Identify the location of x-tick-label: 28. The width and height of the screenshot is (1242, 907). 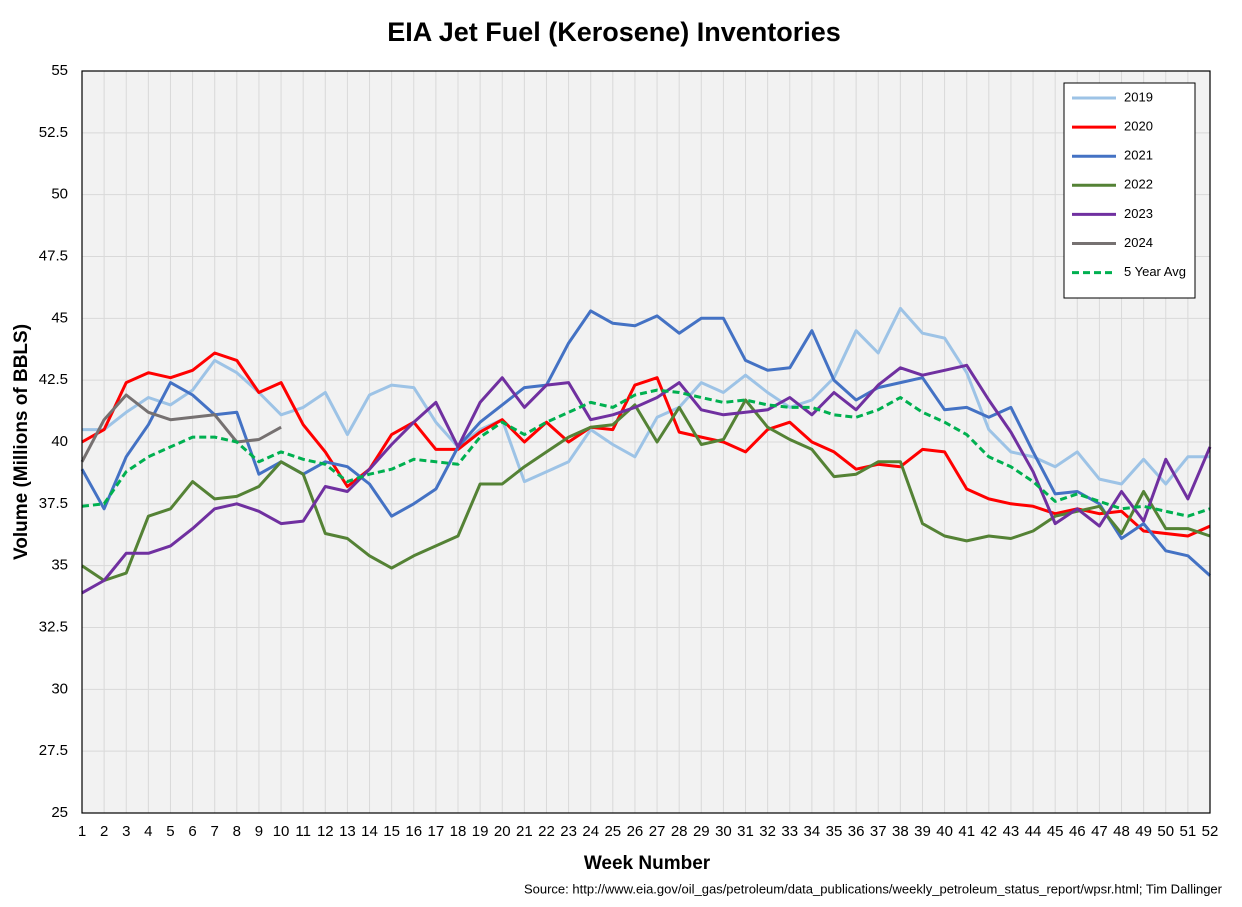
(679, 831).